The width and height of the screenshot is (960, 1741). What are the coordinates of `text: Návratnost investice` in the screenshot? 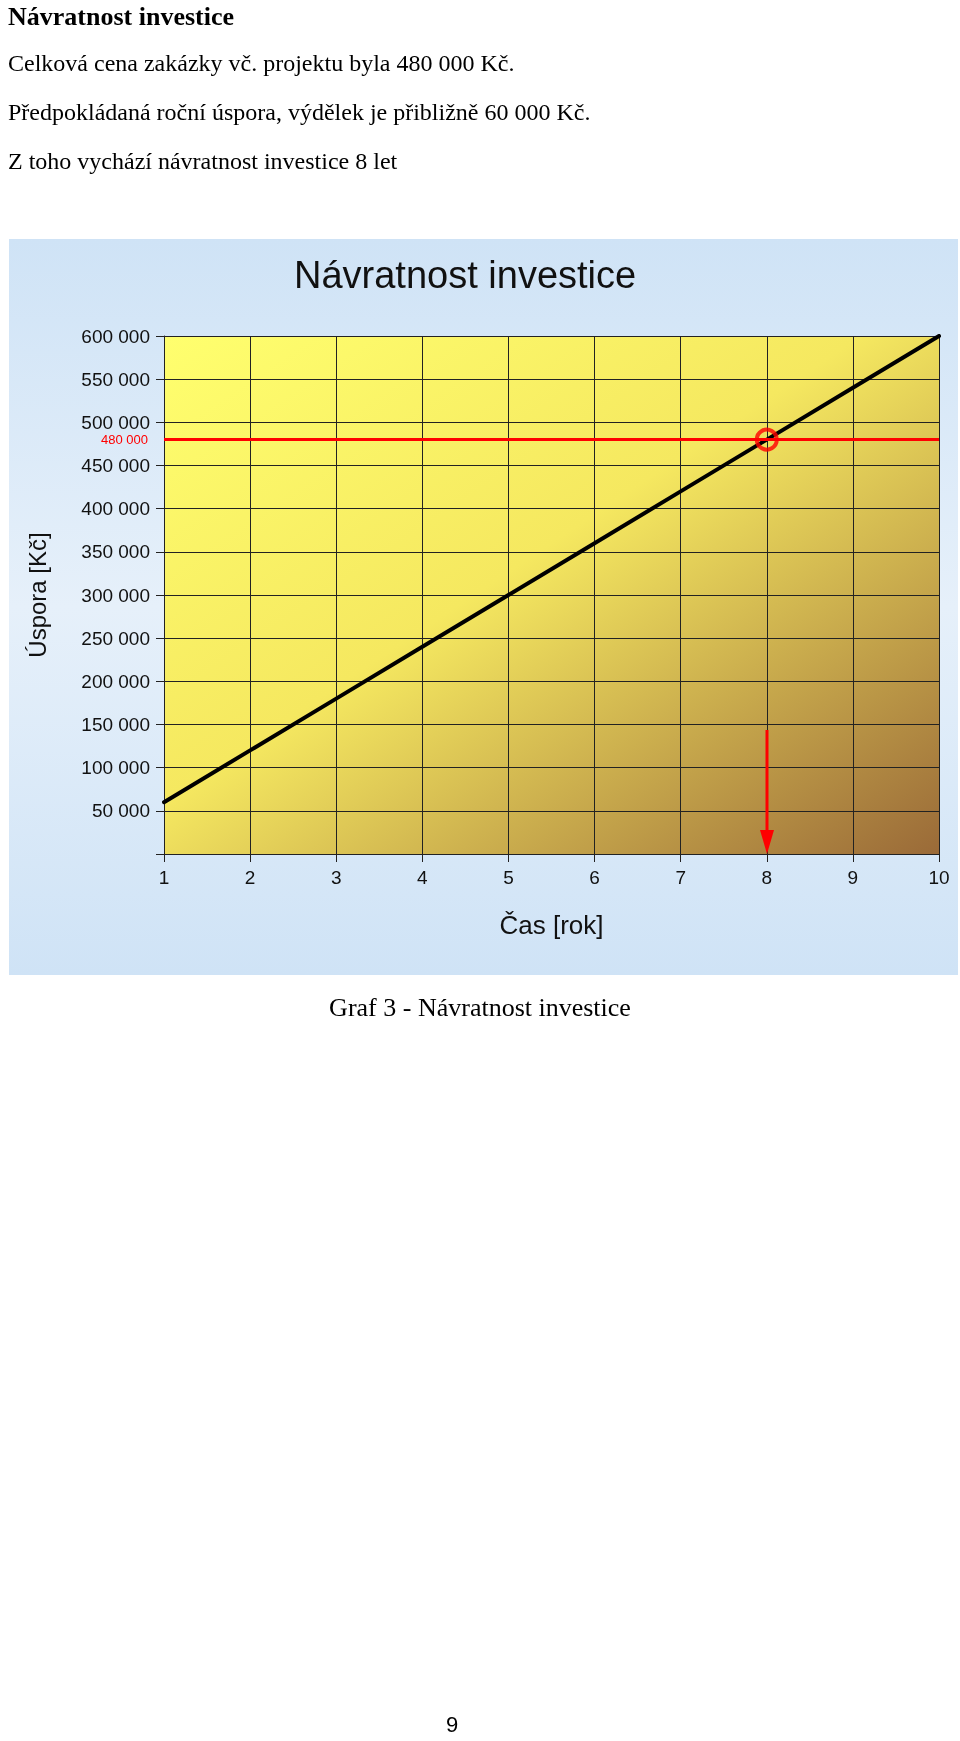 It's located at (121, 17).